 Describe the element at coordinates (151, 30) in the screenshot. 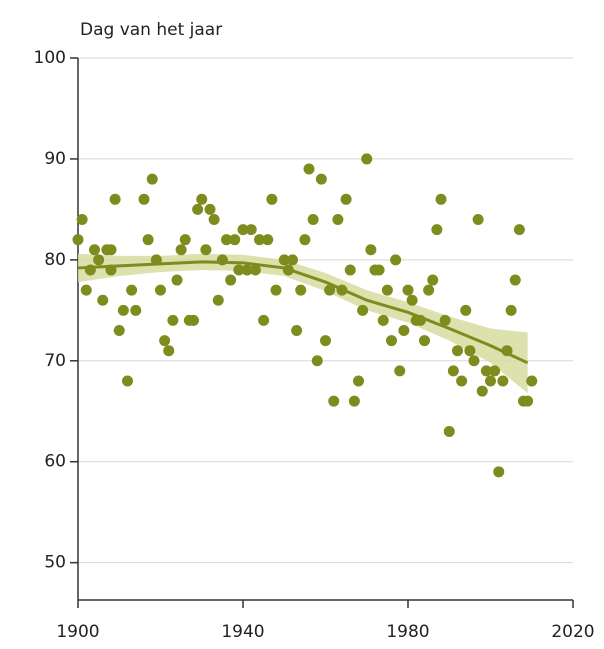

I see `y-axis-label: Dag van het jaar` at that location.